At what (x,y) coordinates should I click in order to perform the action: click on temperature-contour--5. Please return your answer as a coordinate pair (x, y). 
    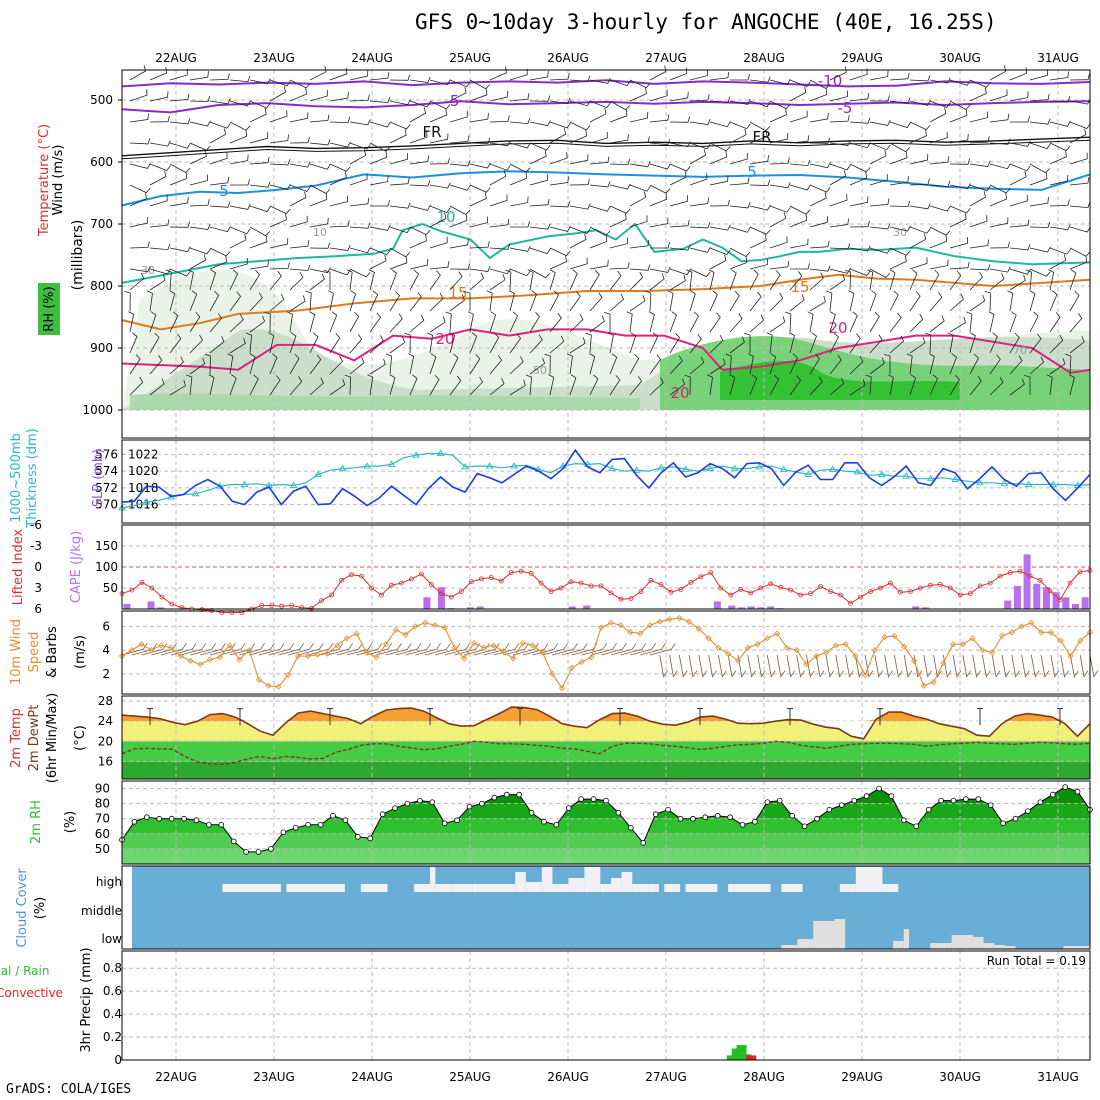
    Looking at the image, I should click on (606, 107).